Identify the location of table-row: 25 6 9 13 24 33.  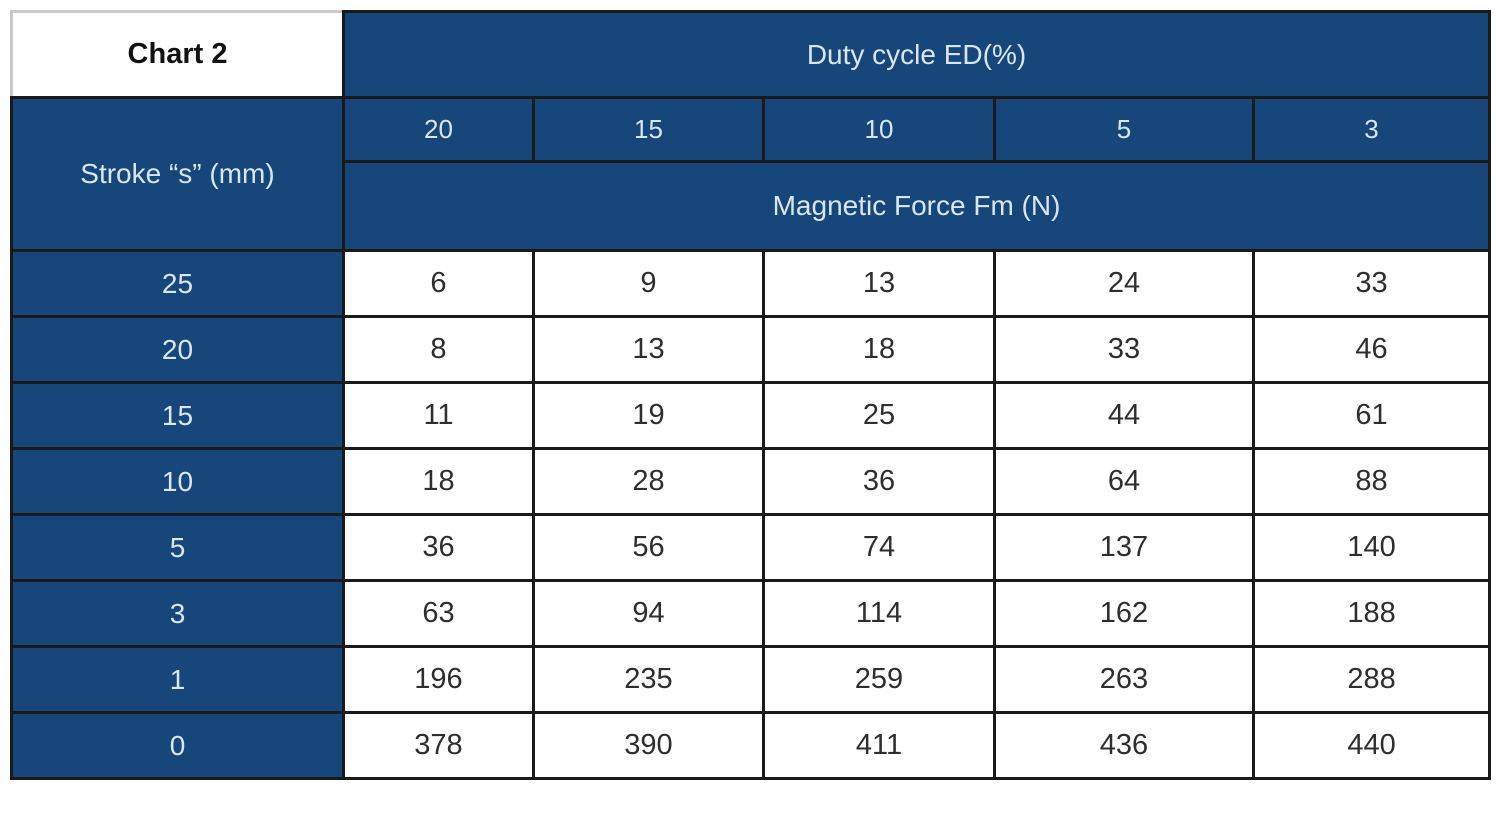
(751, 283).